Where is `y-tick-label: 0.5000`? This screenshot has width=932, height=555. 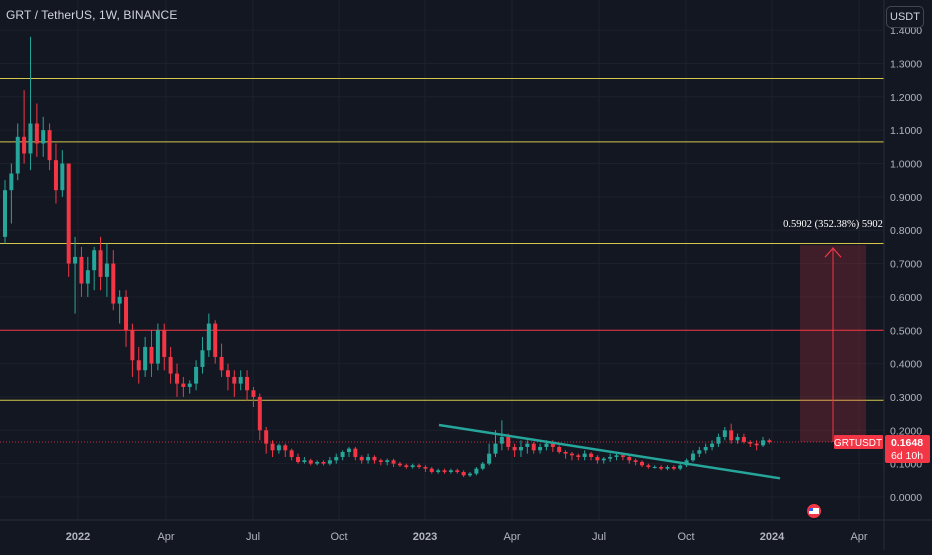
y-tick-label: 0.5000 is located at coordinates (906, 331).